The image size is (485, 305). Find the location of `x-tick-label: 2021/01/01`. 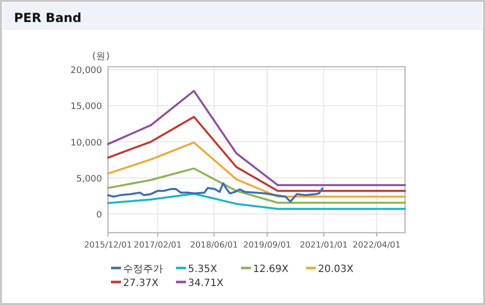

x-tick-label: 2021/01/01 is located at coordinates (324, 245).